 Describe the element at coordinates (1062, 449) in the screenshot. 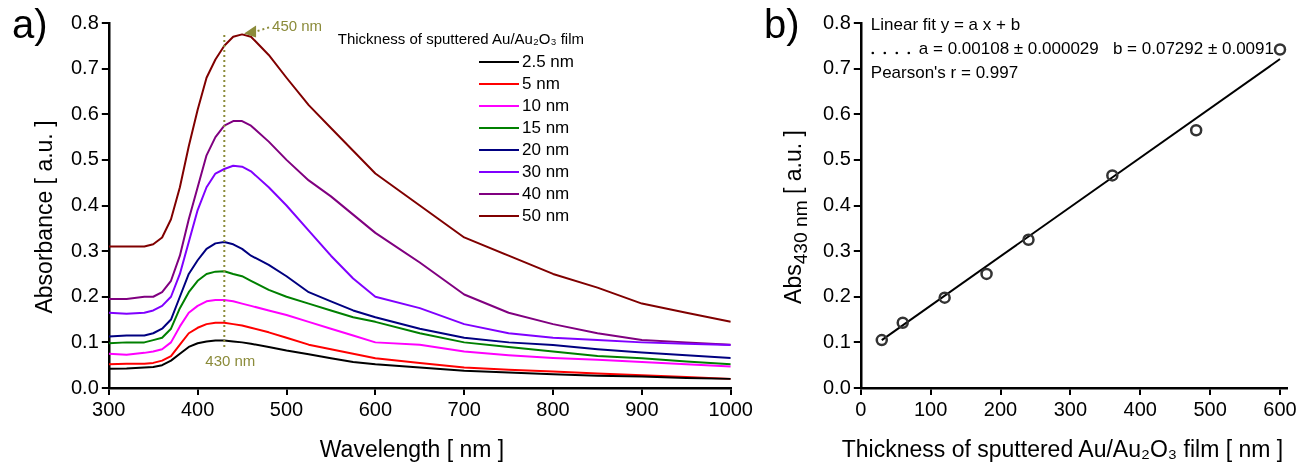

I see `x-axis-title: Thickness of sputtered Au/Au₂O₃ film [ nm ]` at that location.